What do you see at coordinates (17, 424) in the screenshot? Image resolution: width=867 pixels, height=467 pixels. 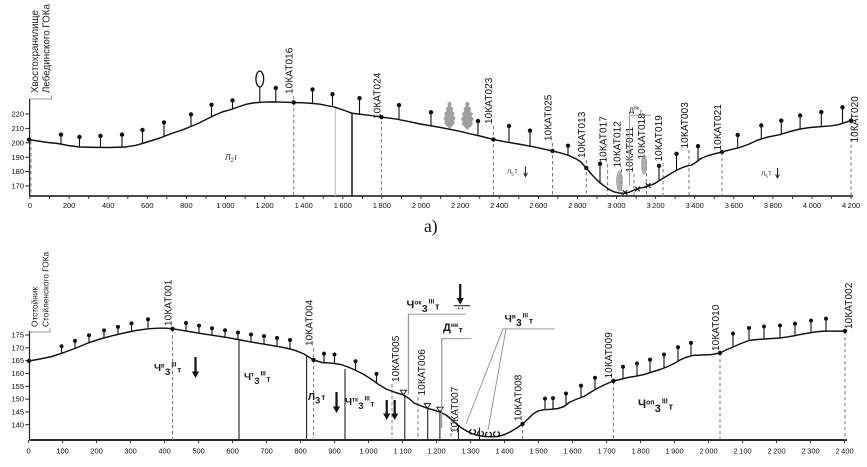 I see `svg-text: 140` at bounding box center [17, 424].